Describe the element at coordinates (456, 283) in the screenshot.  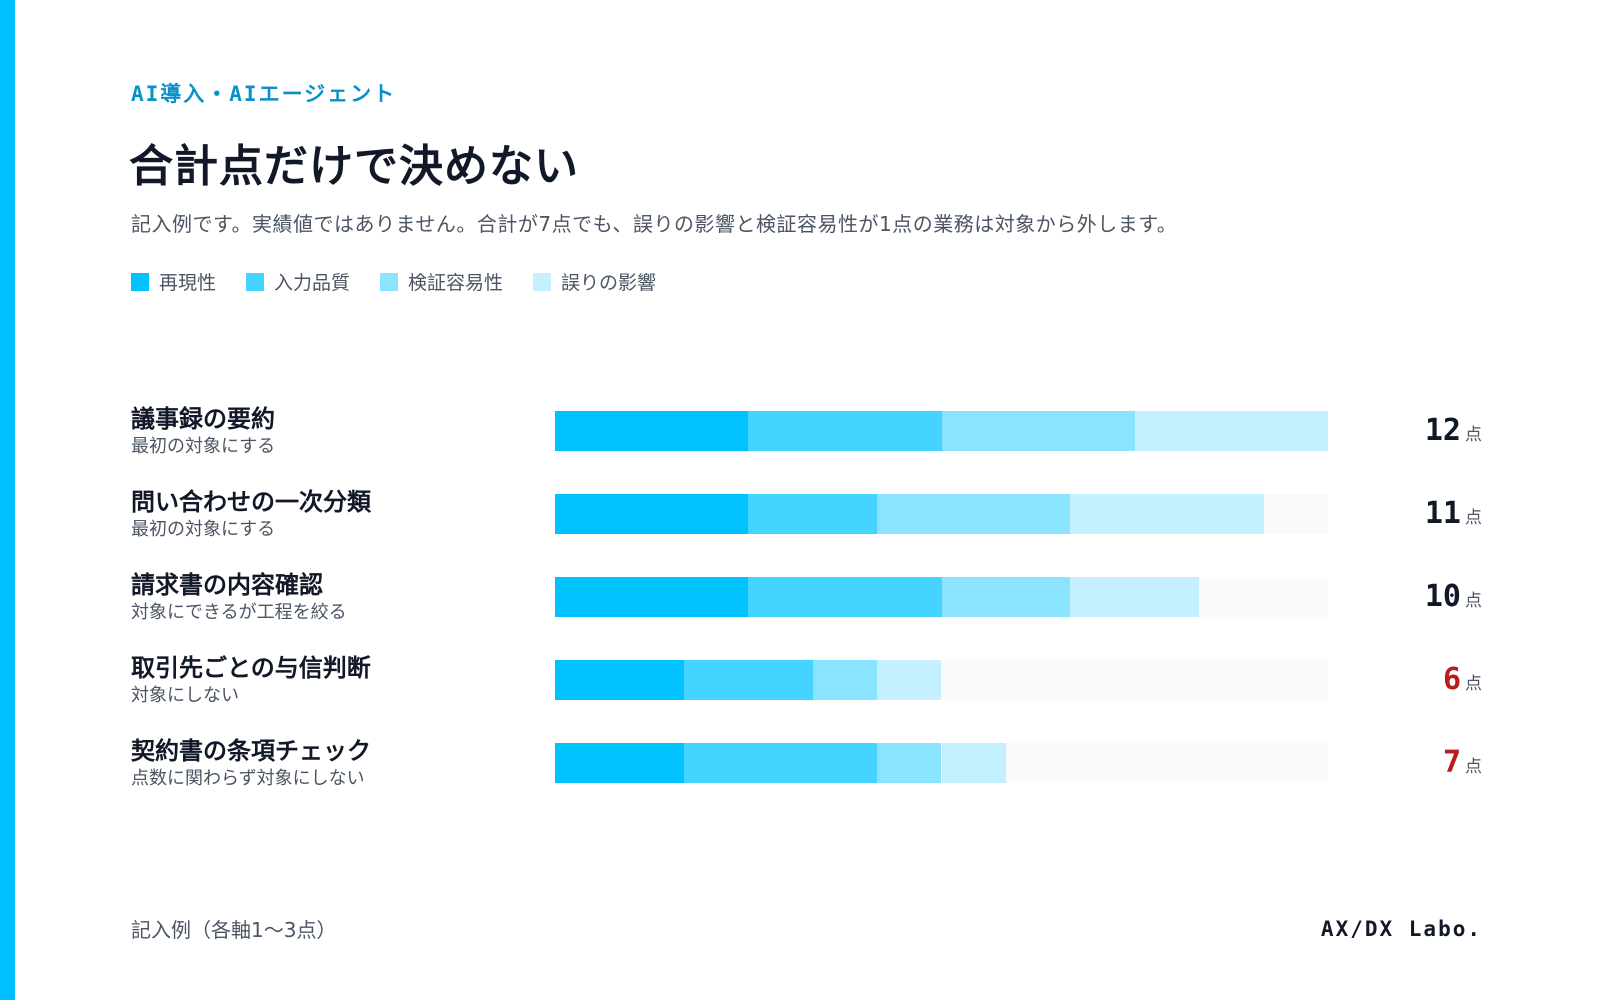
I see `legend-label: 検証容易性` at that location.